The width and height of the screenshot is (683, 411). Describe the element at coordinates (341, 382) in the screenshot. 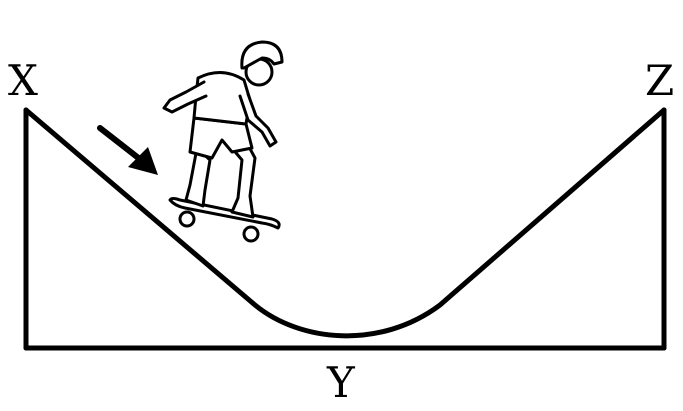

I see `point-label-y: Y` at that location.